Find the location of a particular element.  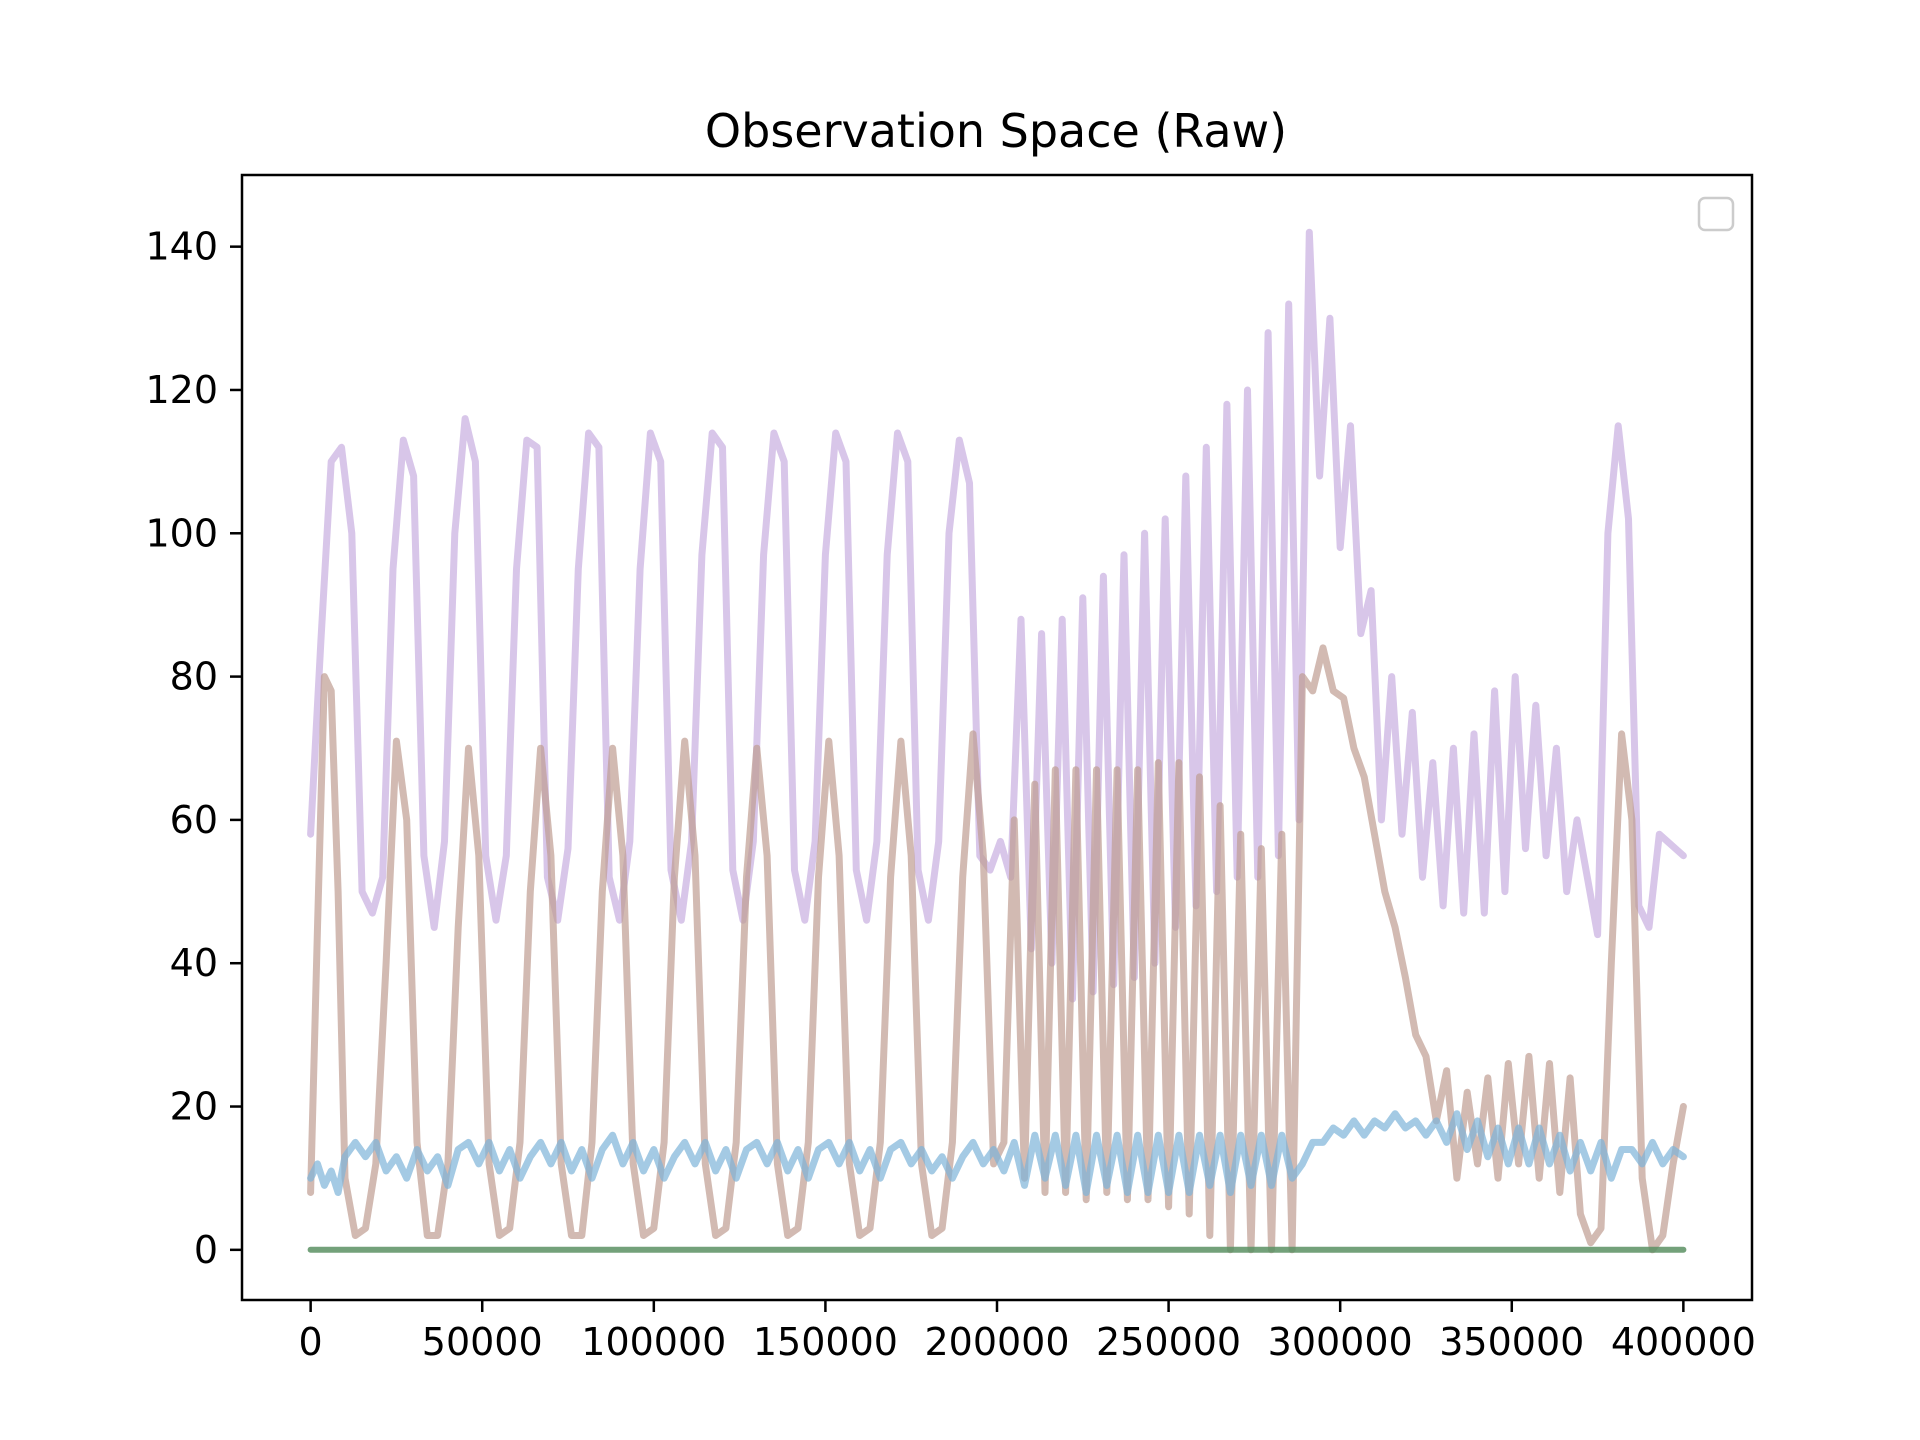

y-tick-label: 100 is located at coordinates (181, 533).